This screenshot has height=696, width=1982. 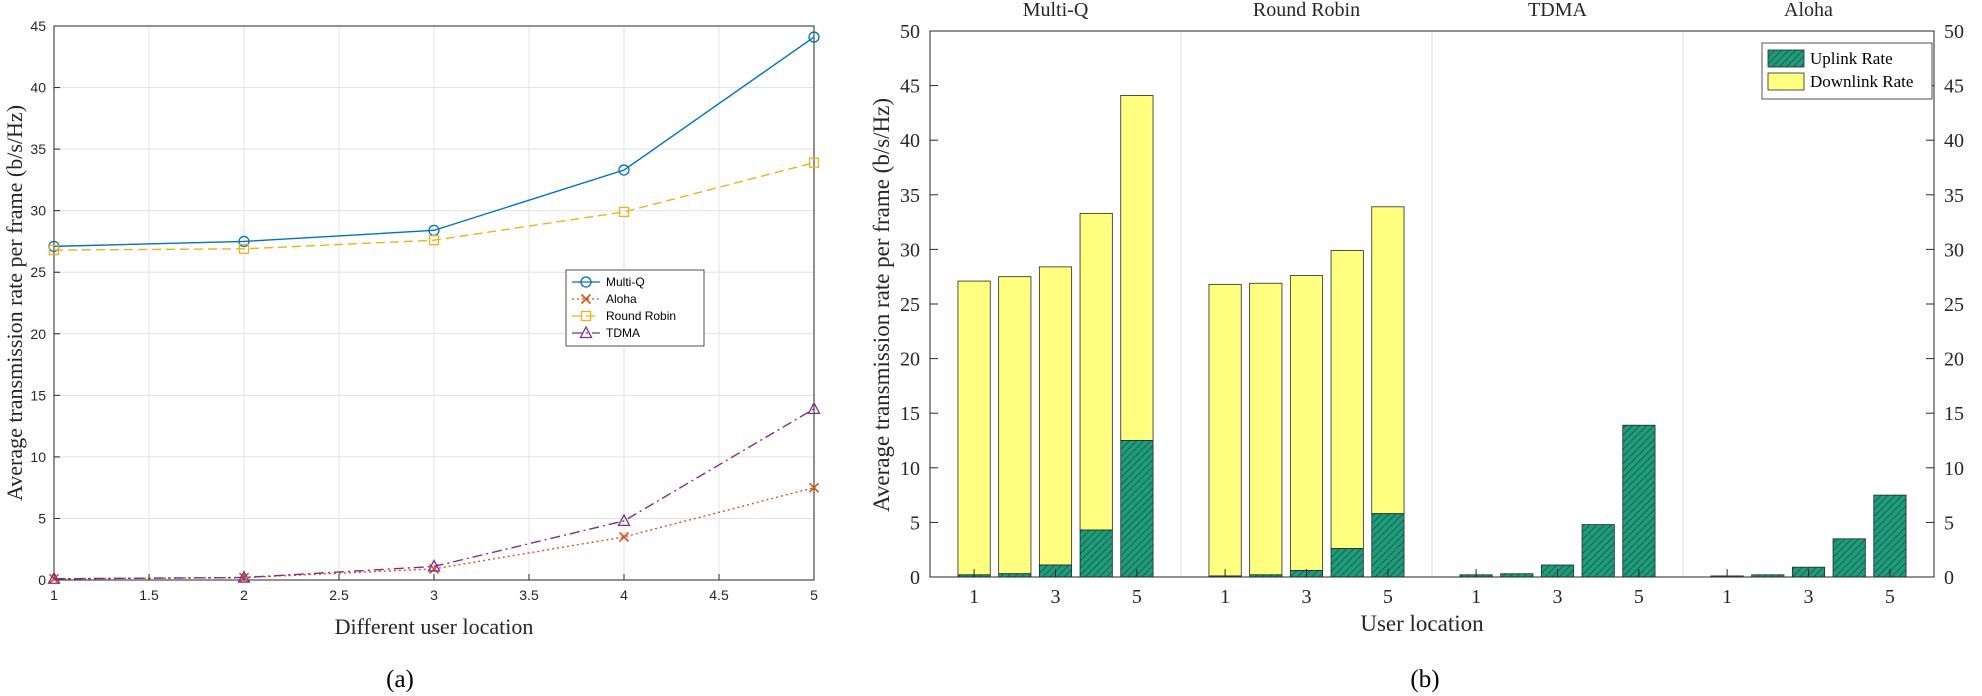 What do you see at coordinates (38, 88) in the screenshot?
I see `chart-a-y-tick-label: 40` at bounding box center [38, 88].